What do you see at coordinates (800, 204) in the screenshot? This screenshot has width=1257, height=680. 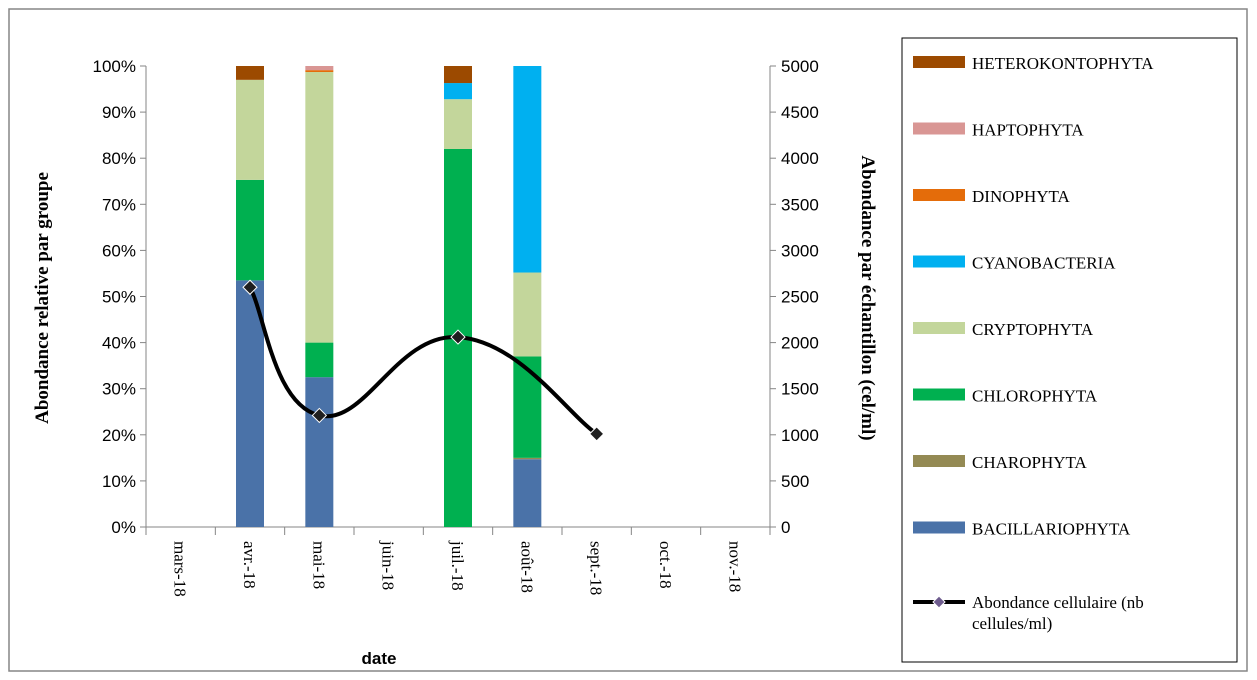 I see `y2-tick-label: 3500` at bounding box center [800, 204].